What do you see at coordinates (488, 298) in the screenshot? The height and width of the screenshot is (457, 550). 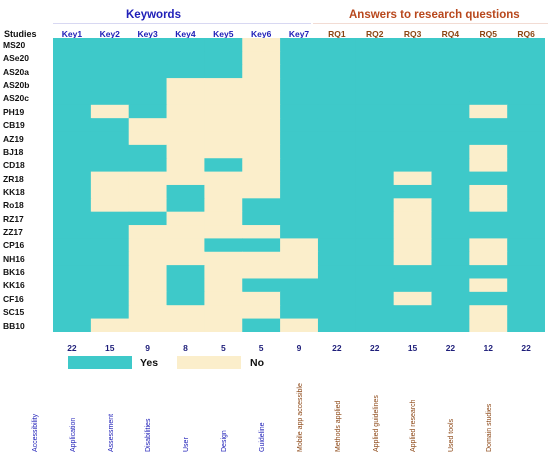 I see `cell-cf16-rq5` at bounding box center [488, 298].